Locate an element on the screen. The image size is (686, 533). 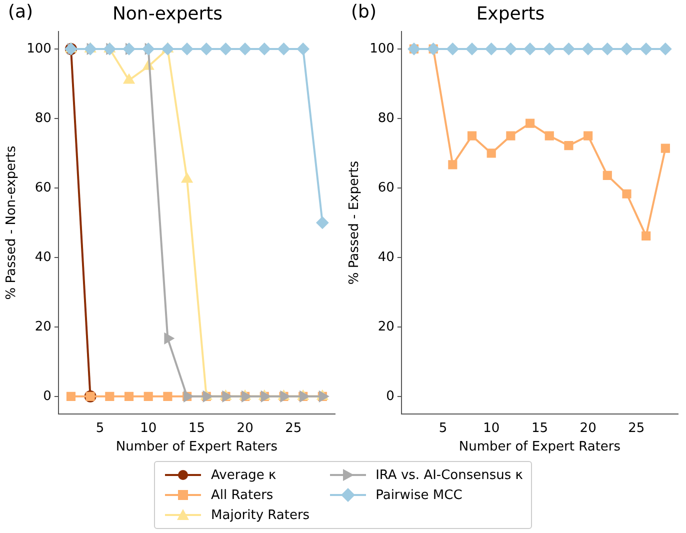
legend-label: Average κ is located at coordinates (243, 475).